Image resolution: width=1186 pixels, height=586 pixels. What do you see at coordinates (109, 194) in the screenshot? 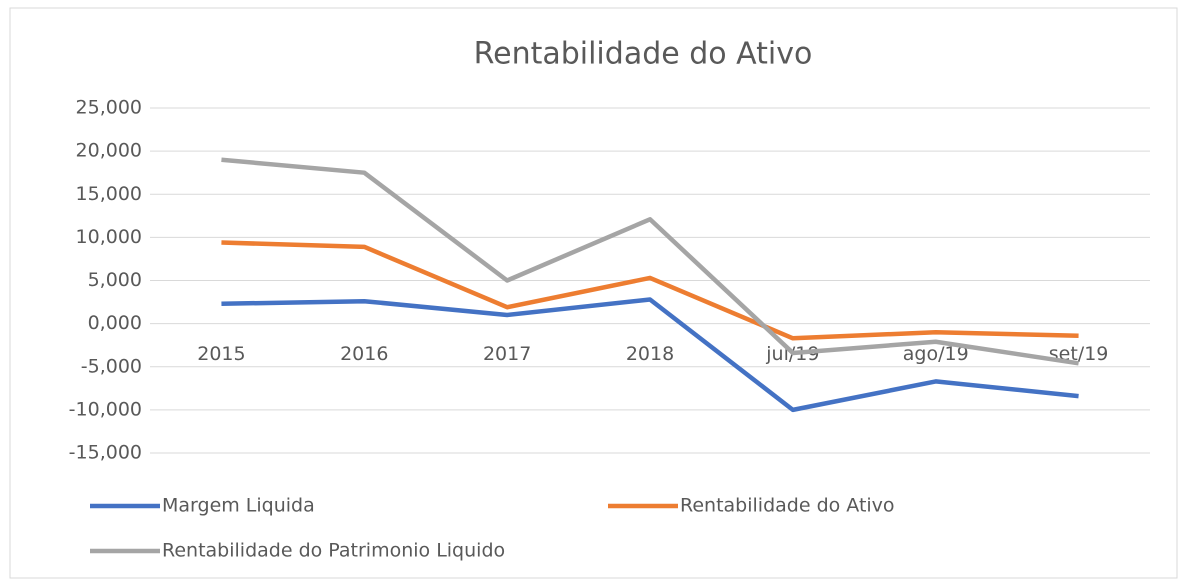
I see `y-tick-label: 15,000` at bounding box center [109, 194].